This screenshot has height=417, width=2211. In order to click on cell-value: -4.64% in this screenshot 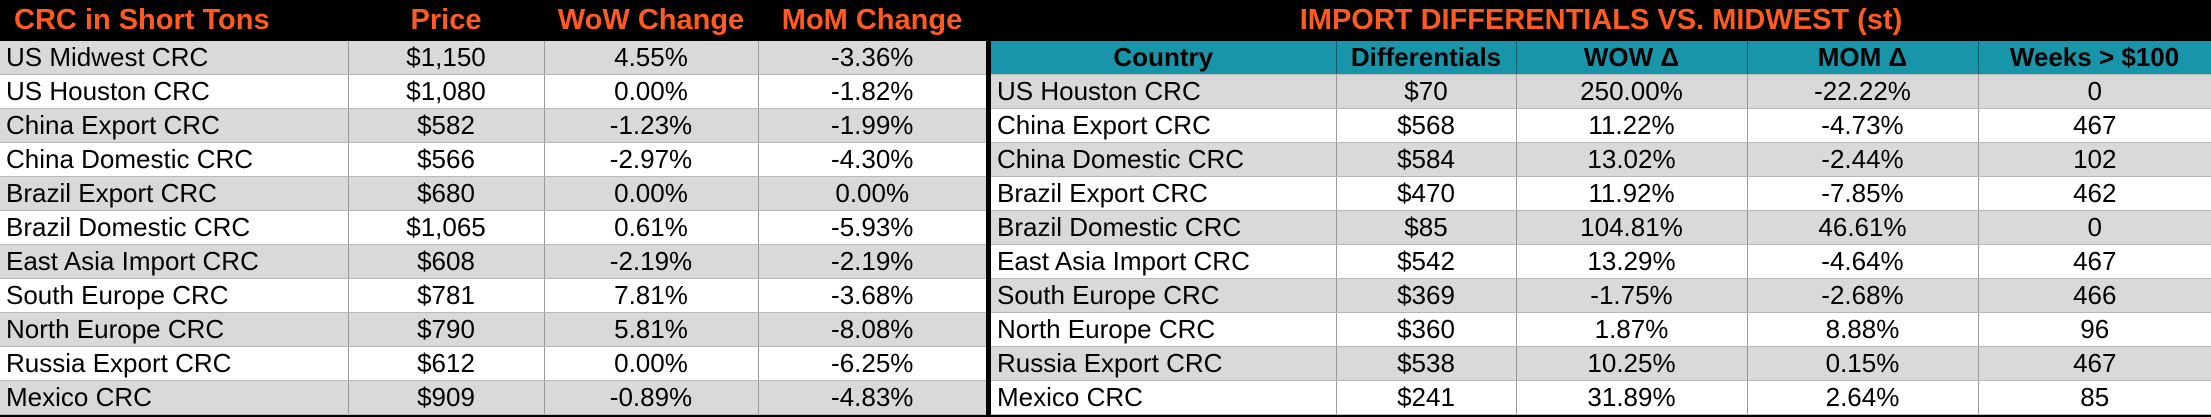, I will do `click(1863, 261)`.